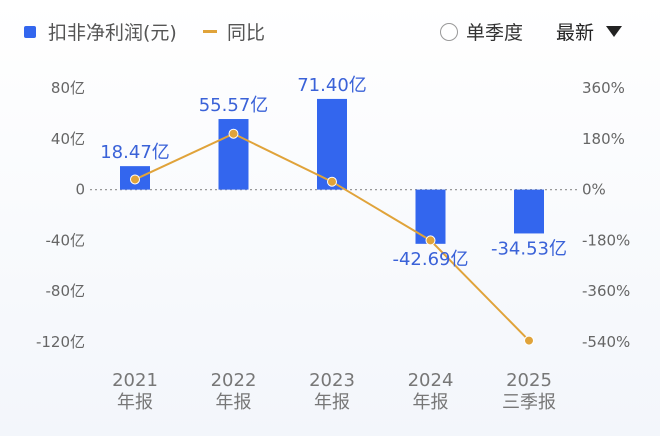 This screenshot has height=436, width=660. I want to click on legend-bar: 扣非净利润(元), so click(100, 31).